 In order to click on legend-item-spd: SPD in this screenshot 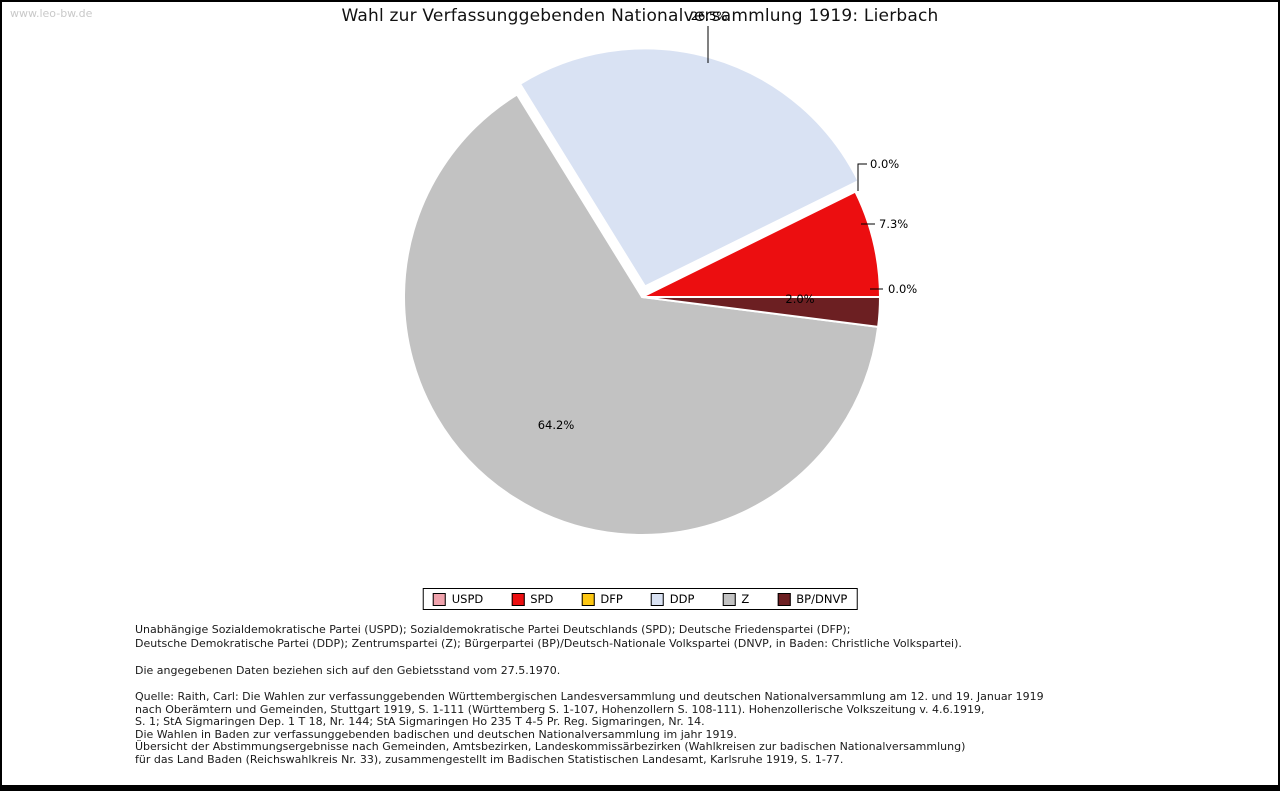, I will do `click(532, 599)`.